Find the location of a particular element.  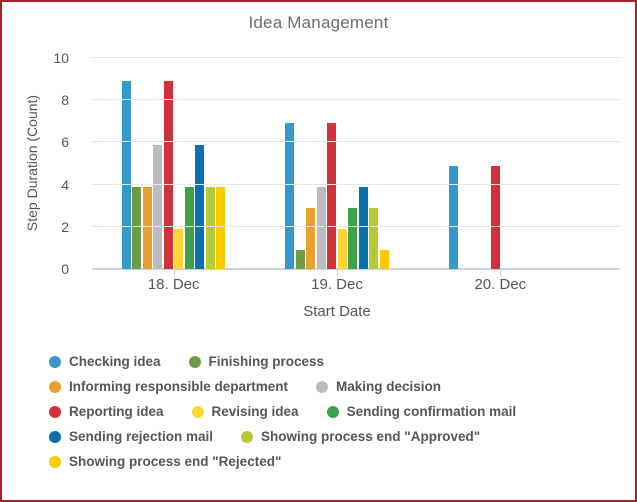

legend-item: Finishing process is located at coordinates (256, 361).